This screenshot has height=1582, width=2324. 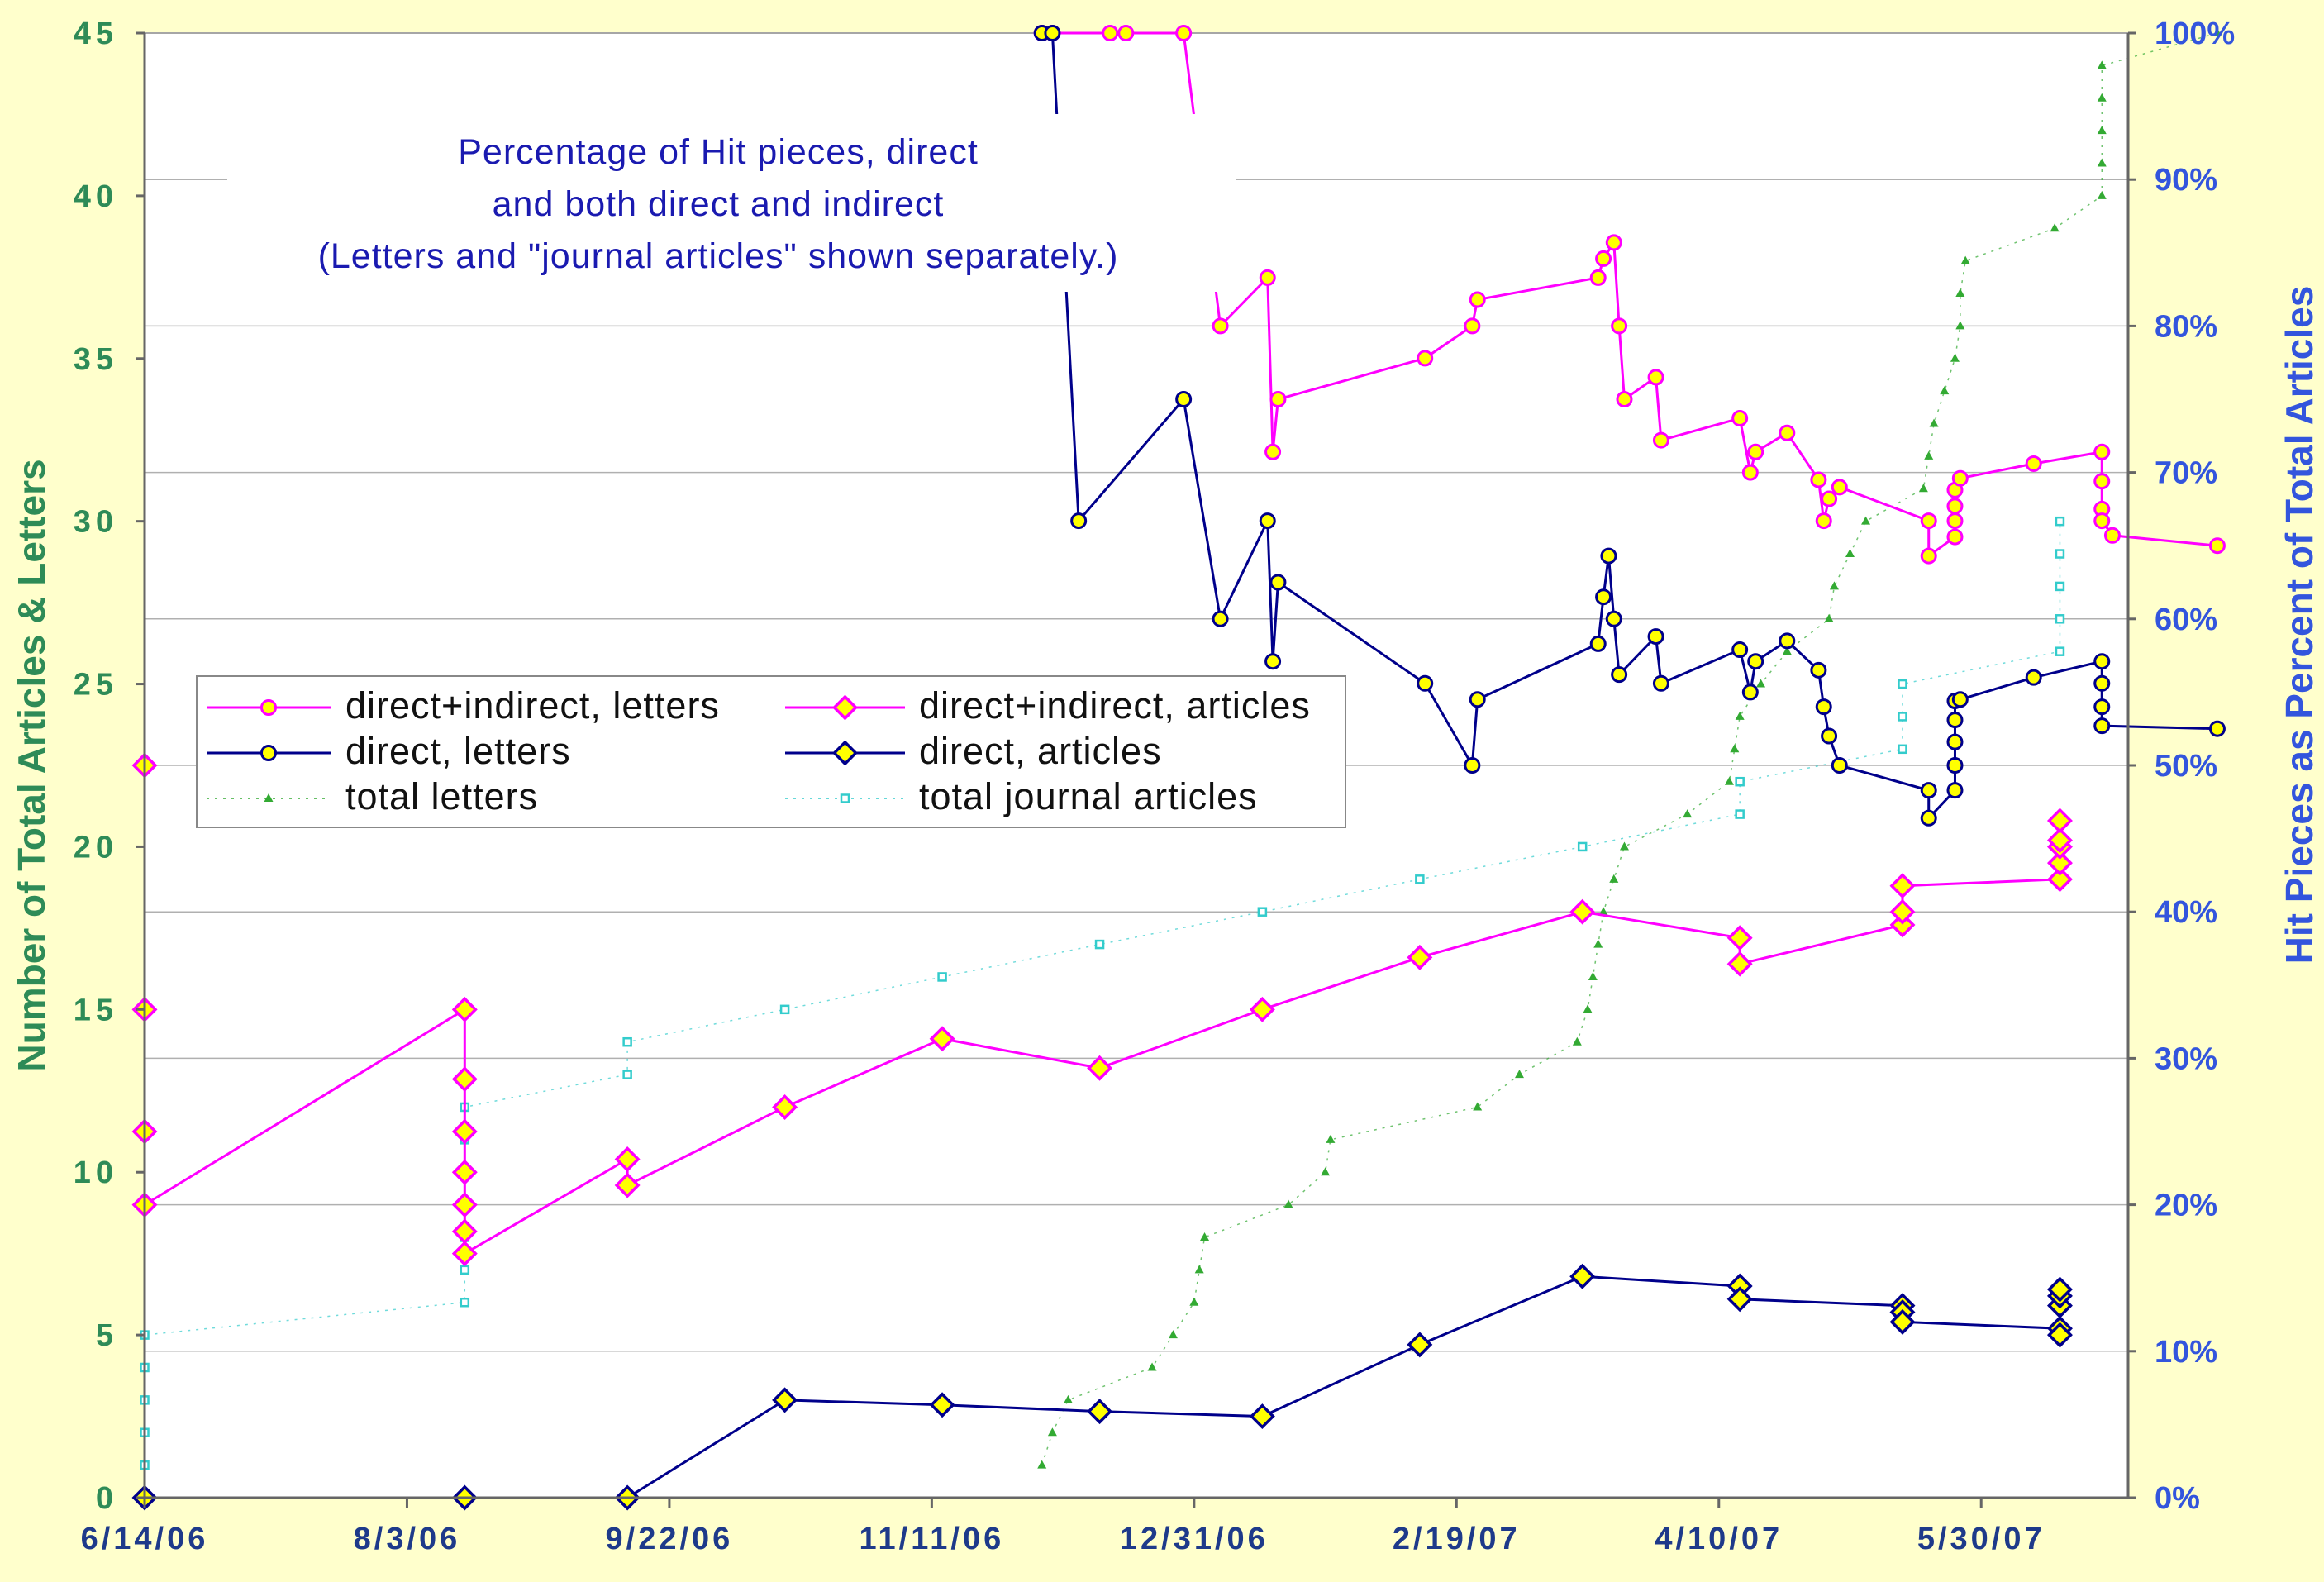 What do you see at coordinates (556, 748) in the screenshot?
I see `legend-samples` at bounding box center [556, 748].